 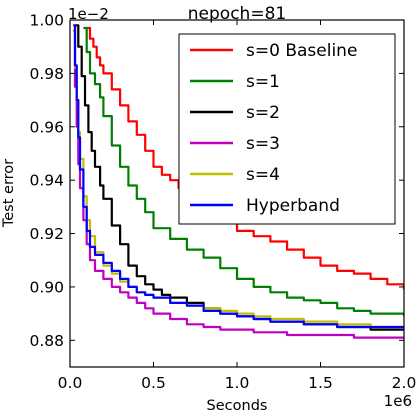 I want to click on x-tick-label: 2.0, so click(x=404, y=383).